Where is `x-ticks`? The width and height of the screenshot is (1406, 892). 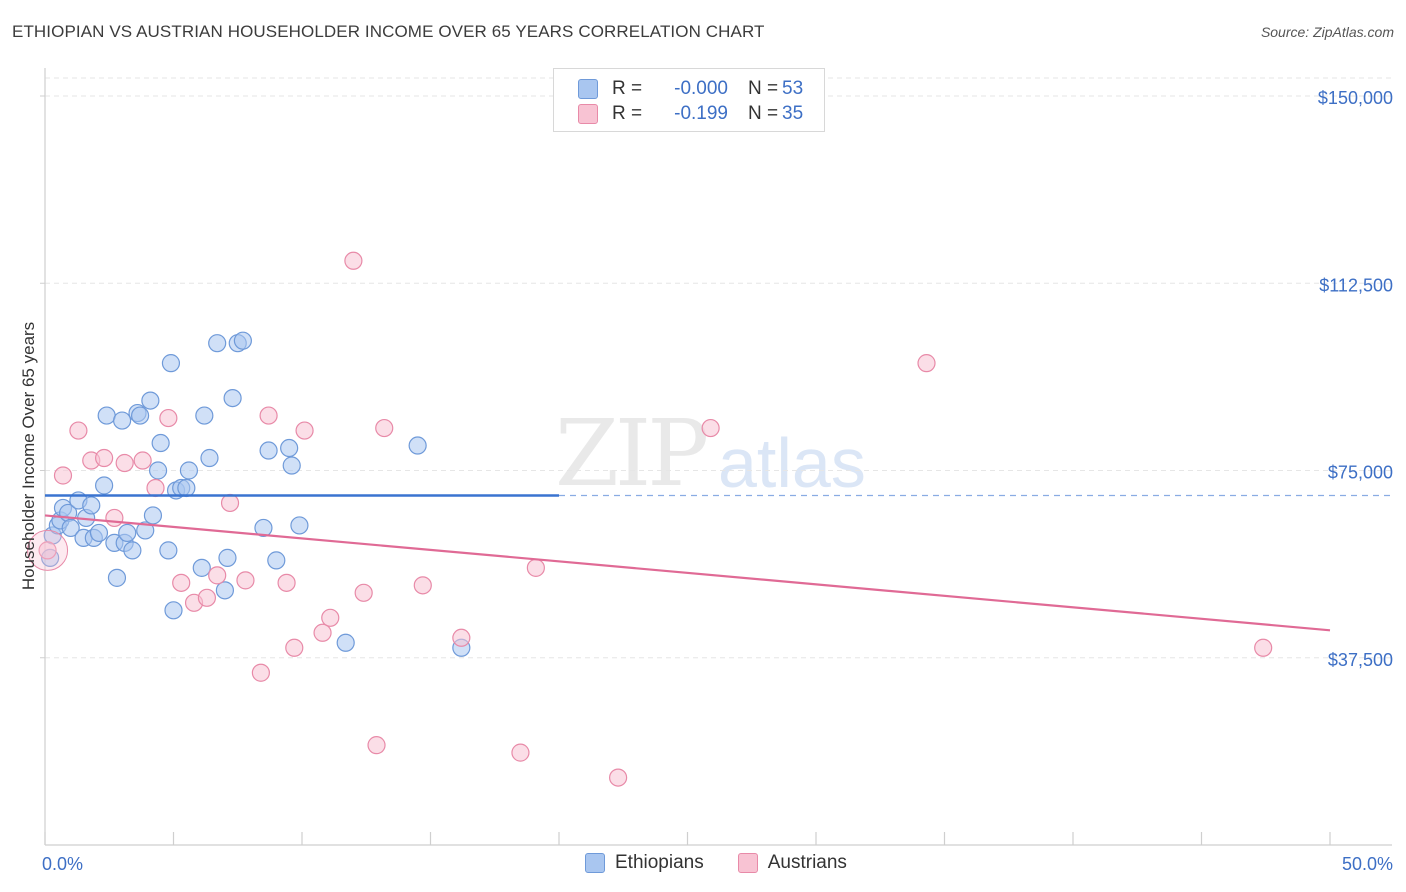 x-ticks is located at coordinates (687, 838).